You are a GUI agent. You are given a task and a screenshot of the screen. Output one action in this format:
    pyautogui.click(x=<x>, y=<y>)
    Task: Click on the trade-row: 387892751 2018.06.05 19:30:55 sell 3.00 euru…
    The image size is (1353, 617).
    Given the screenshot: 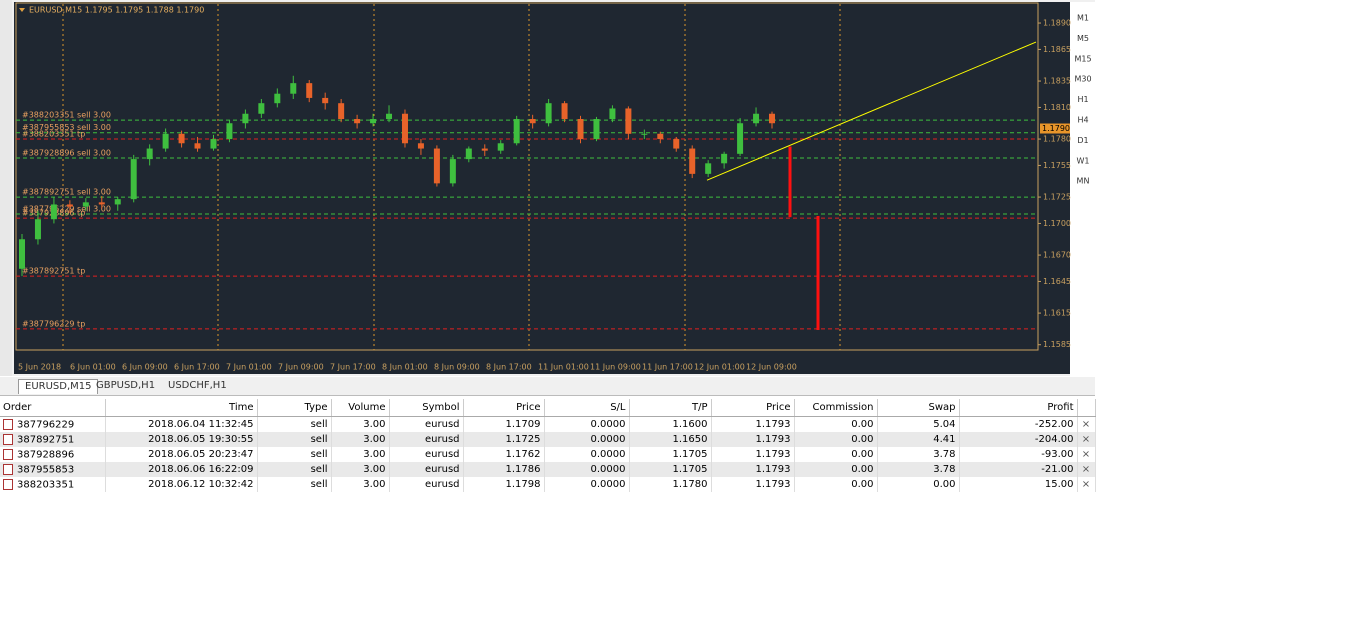 What is the action you would take?
    pyautogui.click(x=548, y=439)
    